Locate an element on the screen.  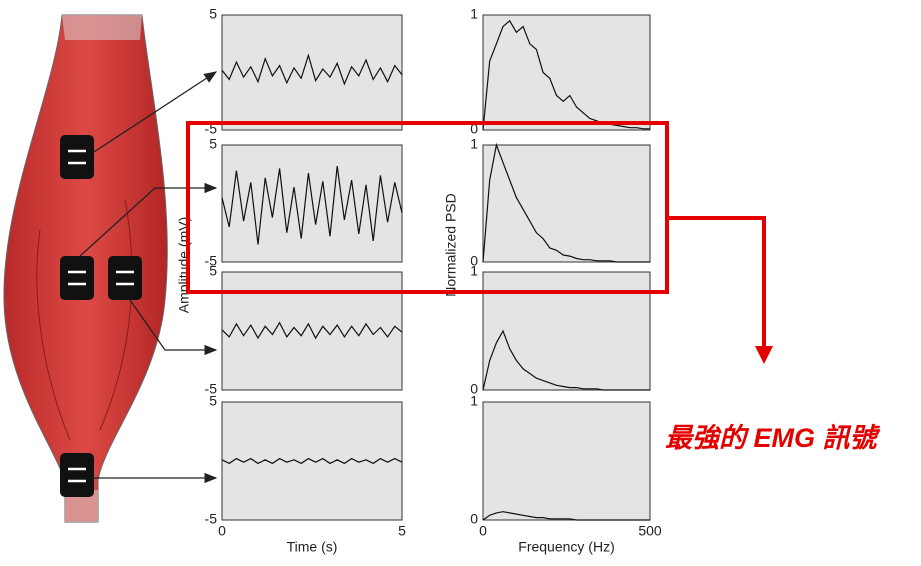
x-tick-label: 5 is located at coordinates (402, 531).